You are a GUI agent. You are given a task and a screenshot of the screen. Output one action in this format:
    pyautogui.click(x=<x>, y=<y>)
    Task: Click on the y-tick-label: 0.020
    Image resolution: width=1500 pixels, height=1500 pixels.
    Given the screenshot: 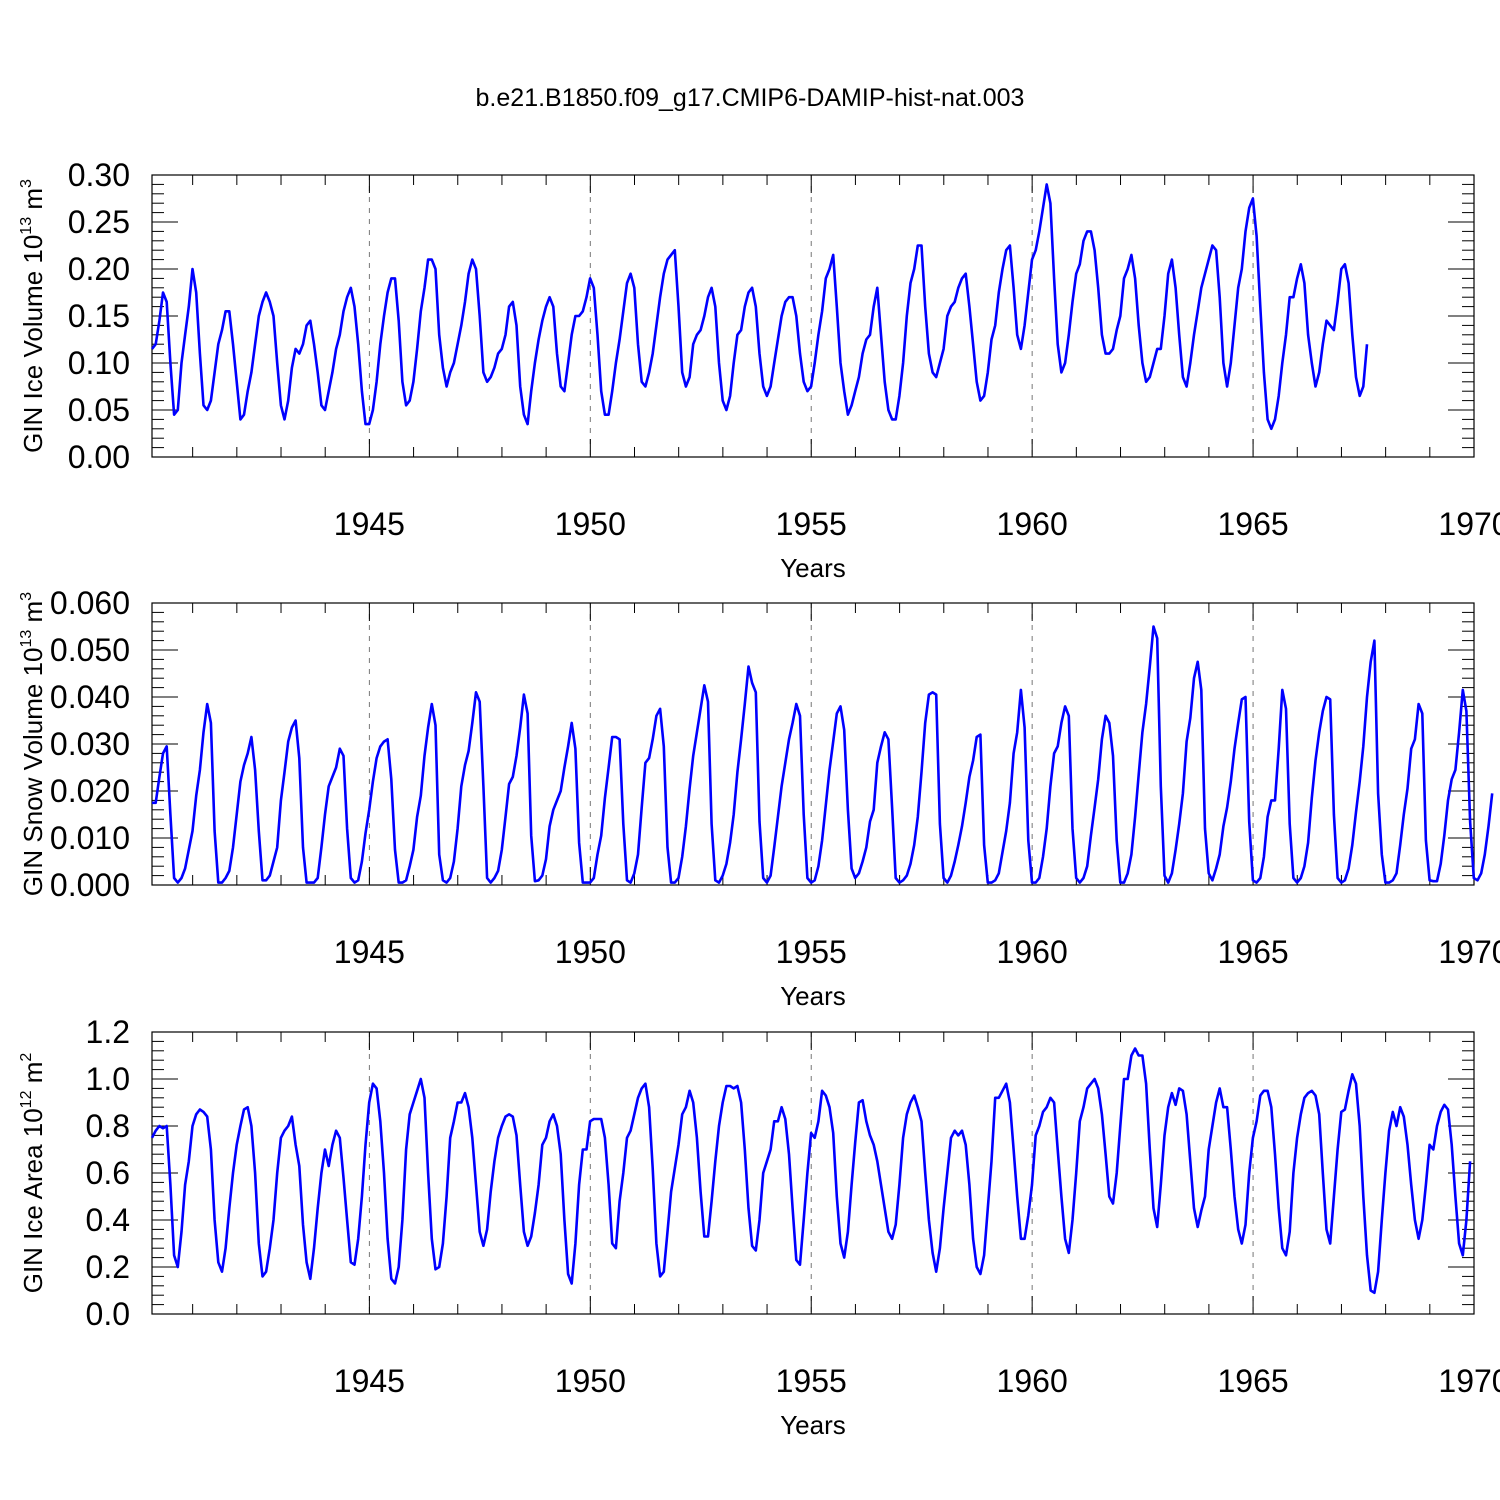 What is the action you would take?
    pyautogui.click(x=90, y=791)
    